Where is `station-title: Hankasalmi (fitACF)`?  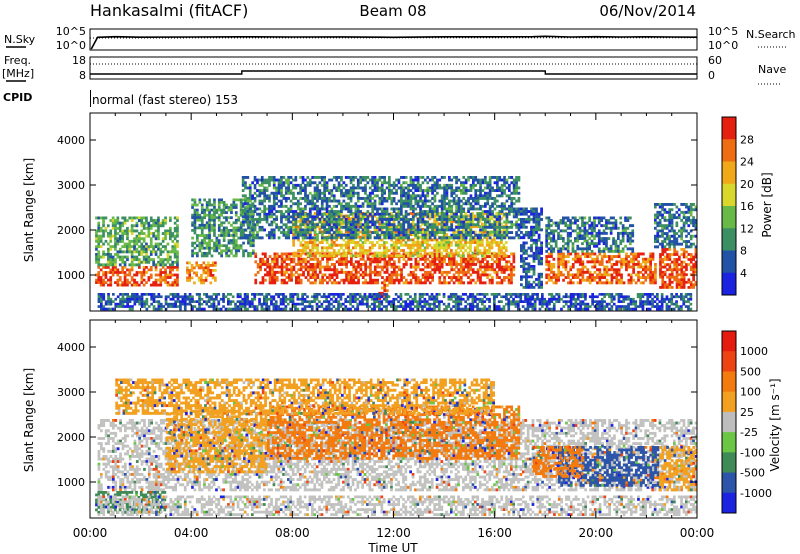
station-title: Hankasalmi (fitACF) is located at coordinates (169, 10).